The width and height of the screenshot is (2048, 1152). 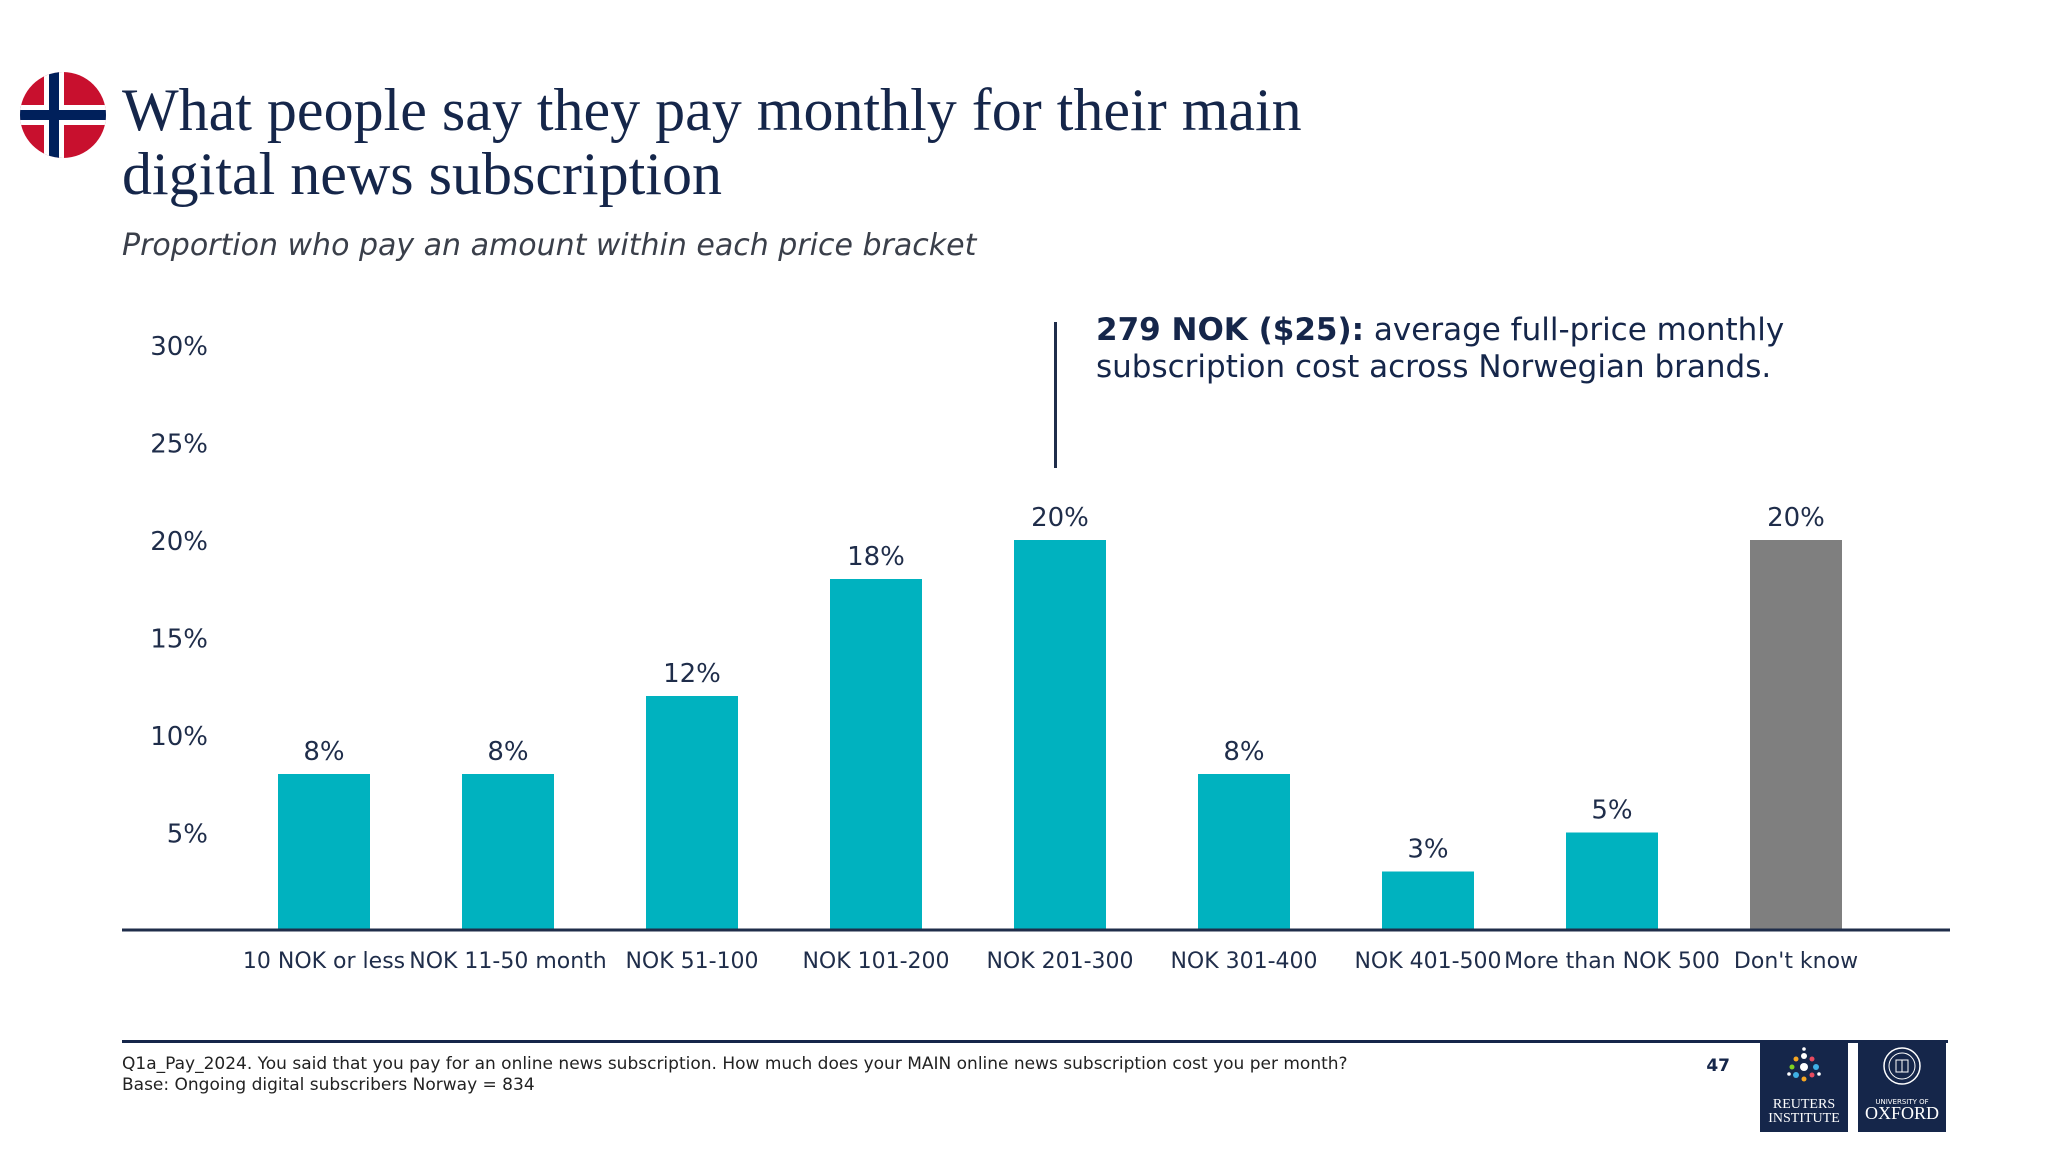 What do you see at coordinates (1804, 1064) in the screenshot?
I see `reuters-dots-icon` at bounding box center [1804, 1064].